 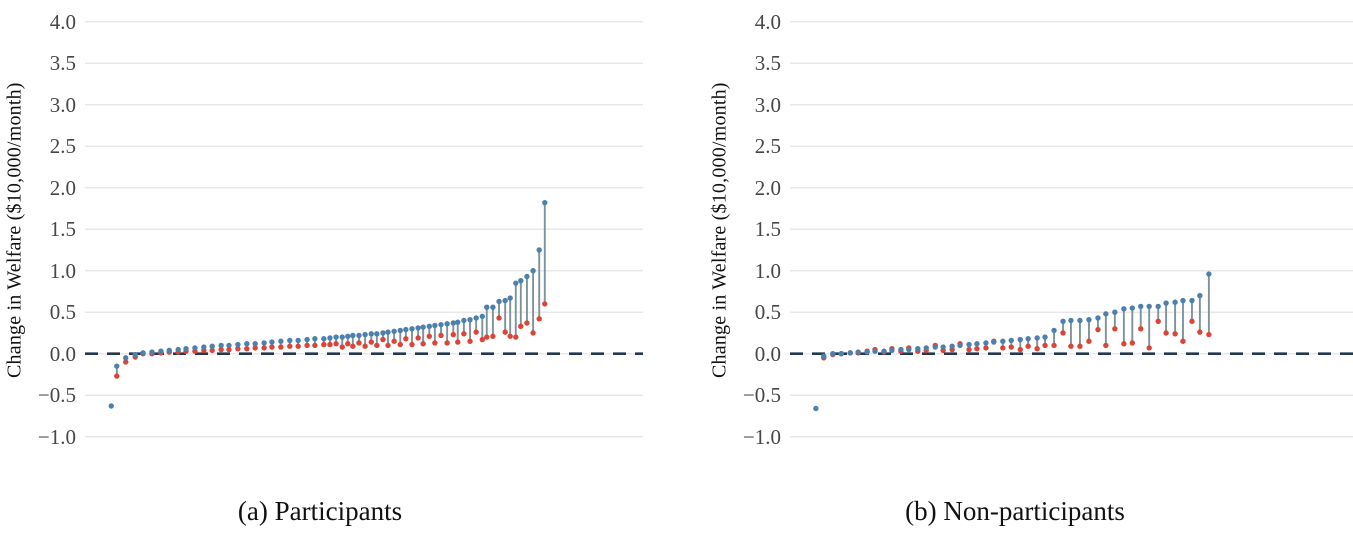 What do you see at coordinates (62, 146) in the screenshot?
I see `y-tick-label: 2.5` at bounding box center [62, 146].